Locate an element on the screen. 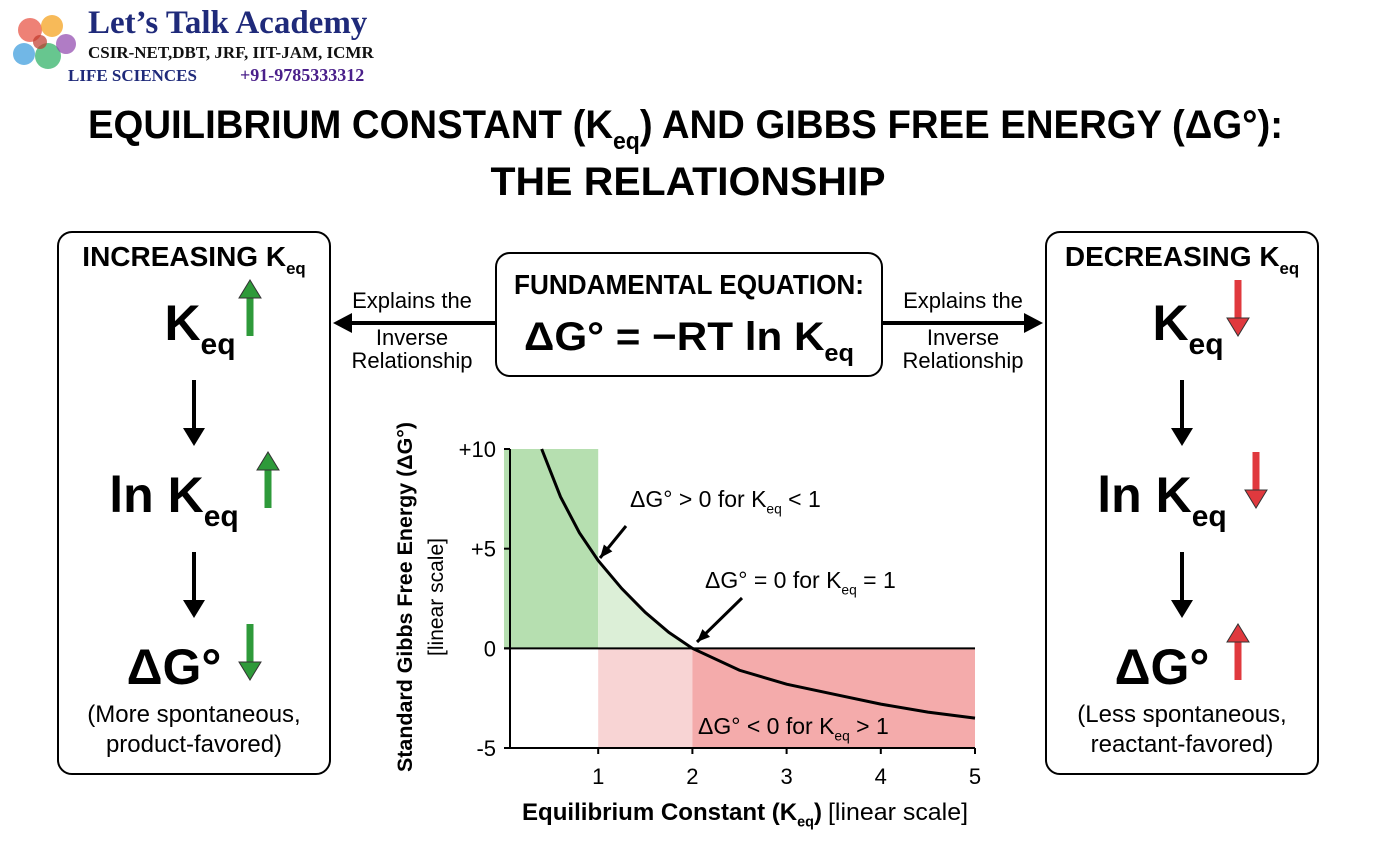 The width and height of the screenshot is (1376, 841). equation-box is located at coordinates (689, 314).